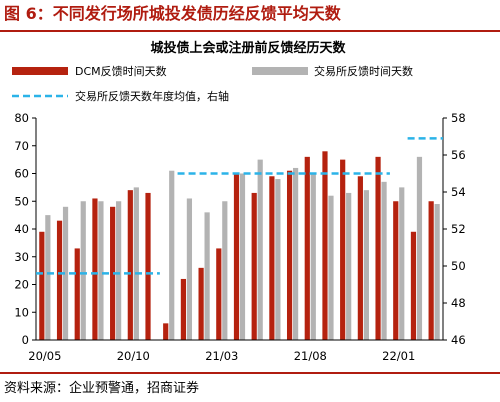  What do you see at coordinates (21, 118) in the screenshot?
I see `y-tick-label: 80` at bounding box center [21, 118].